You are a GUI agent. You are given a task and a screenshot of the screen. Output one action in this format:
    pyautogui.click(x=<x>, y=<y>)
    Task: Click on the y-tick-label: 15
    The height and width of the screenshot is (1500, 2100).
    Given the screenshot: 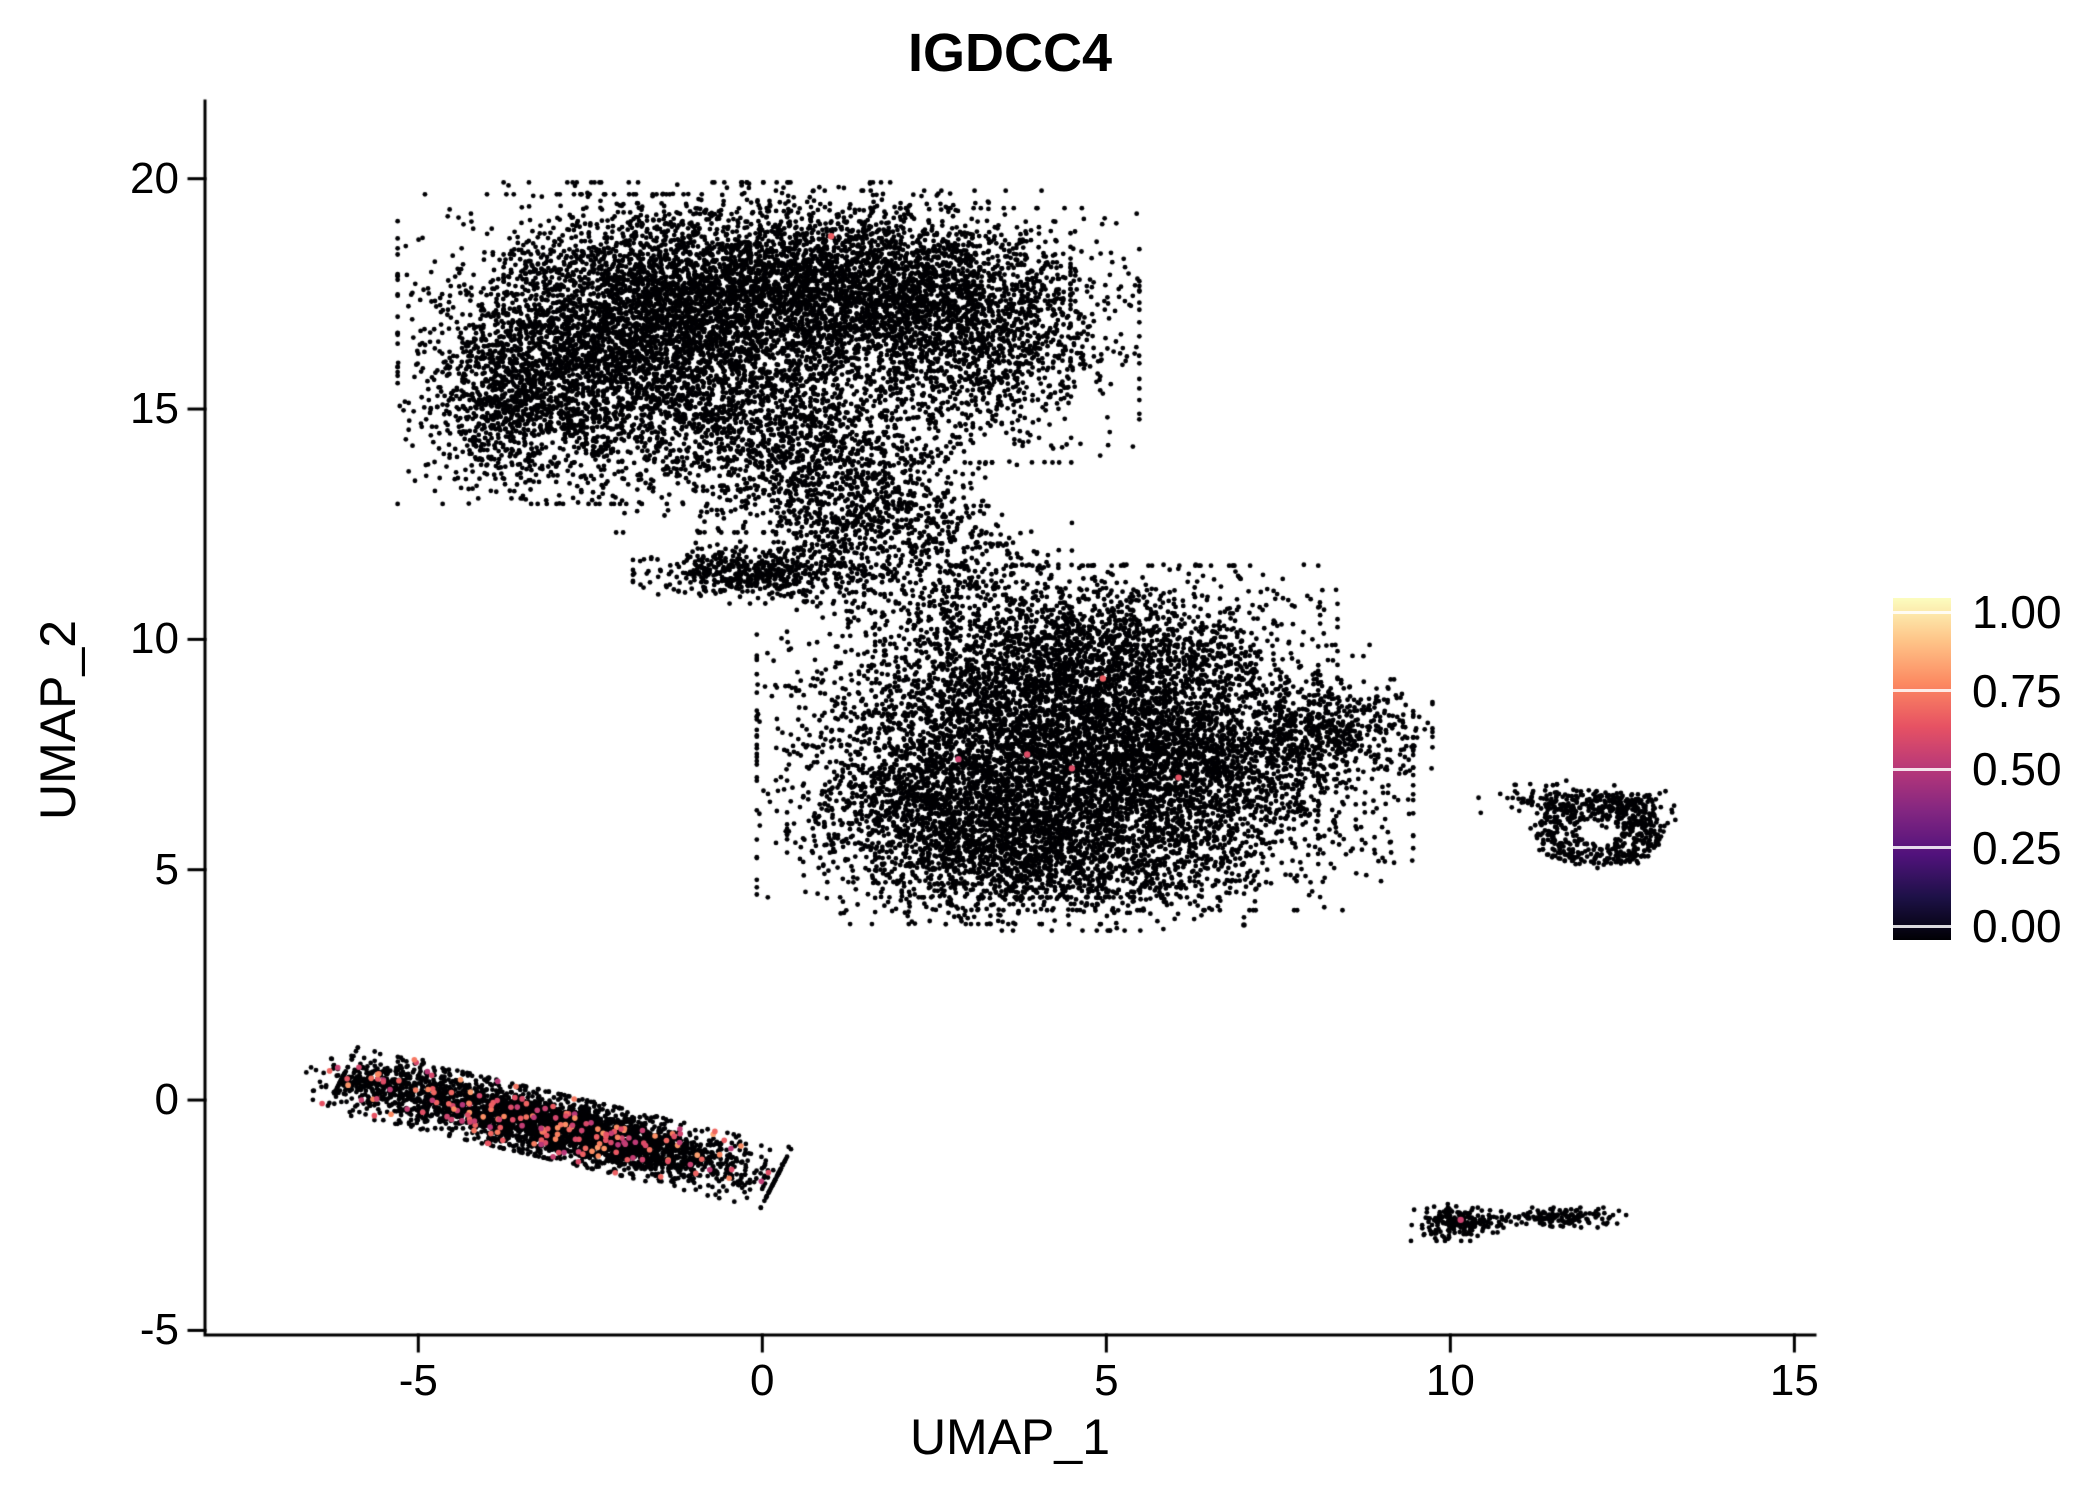 What is the action you would take?
    pyautogui.click(x=154, y=409)
    